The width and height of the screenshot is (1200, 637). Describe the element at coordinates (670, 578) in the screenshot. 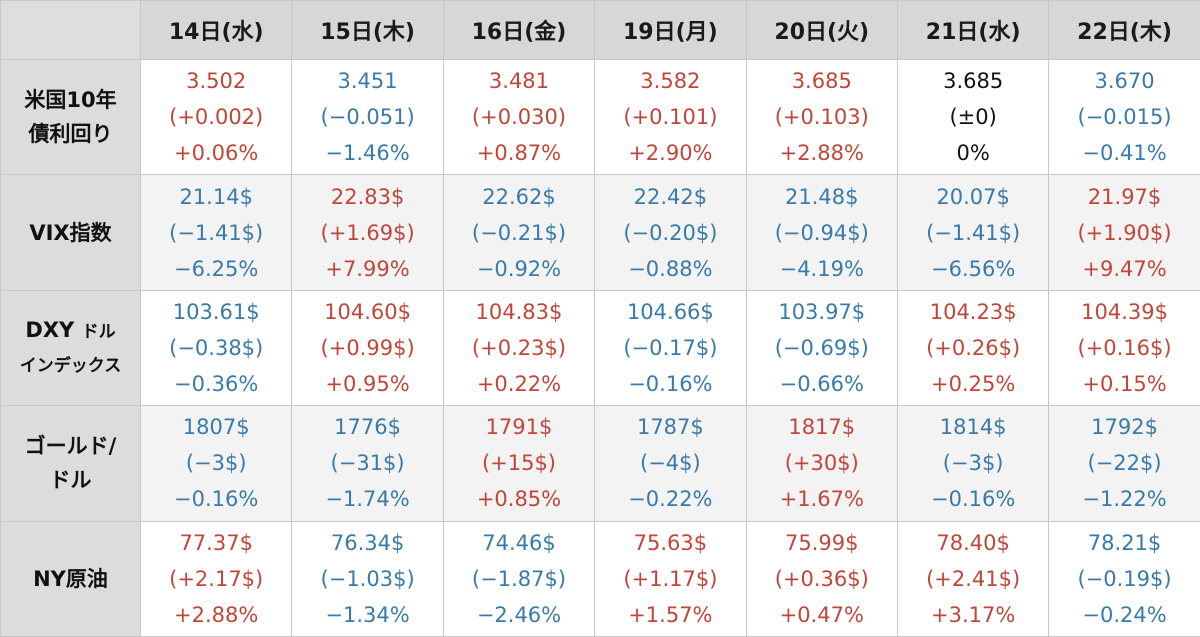

I see `data-cell: 75.63$ (+1.17$) +1.57%` at that location.